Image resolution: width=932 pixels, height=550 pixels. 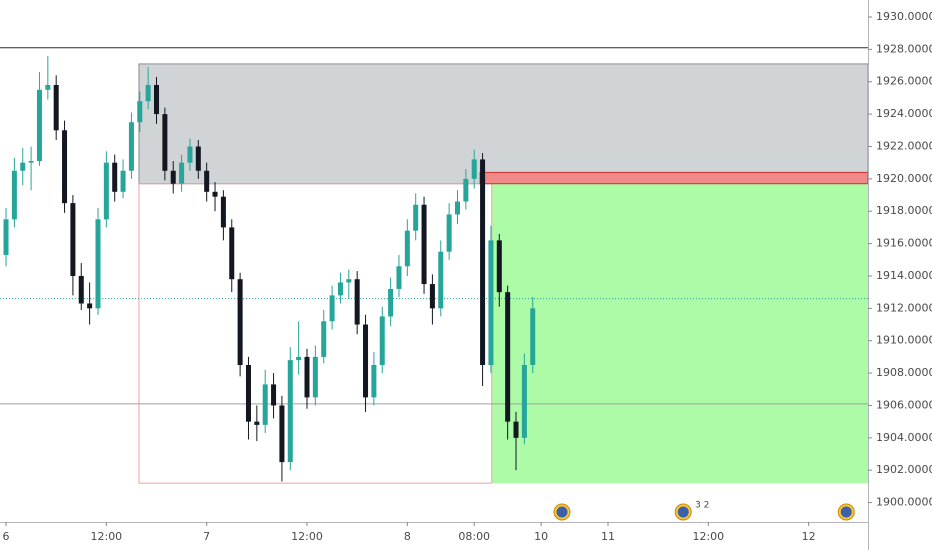 What do you see at coordinates (206, 536) in the screenshot?
I see `x-tick-label: 7` at bounding box center [206, 536].